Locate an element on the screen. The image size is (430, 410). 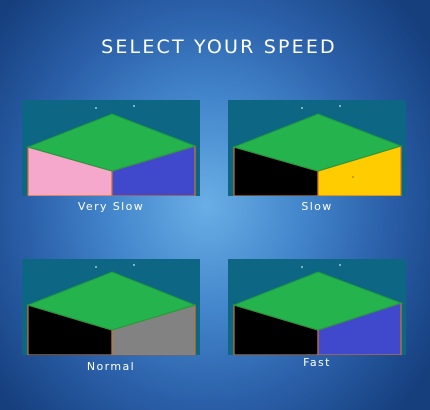
speed-preview-slow is located at coordinates (317, 148).